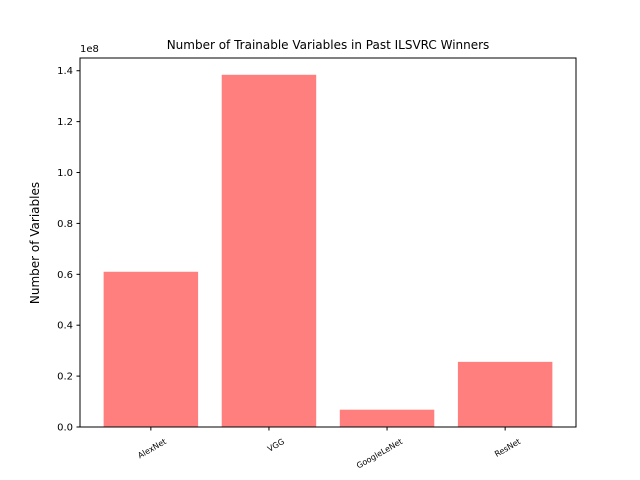 This screenshot has height=480, width=640. What do you see at coordinates (65, 173) in the screenshot?
I see `y-tick-label: 1.0` at bounding box center [65, 173].